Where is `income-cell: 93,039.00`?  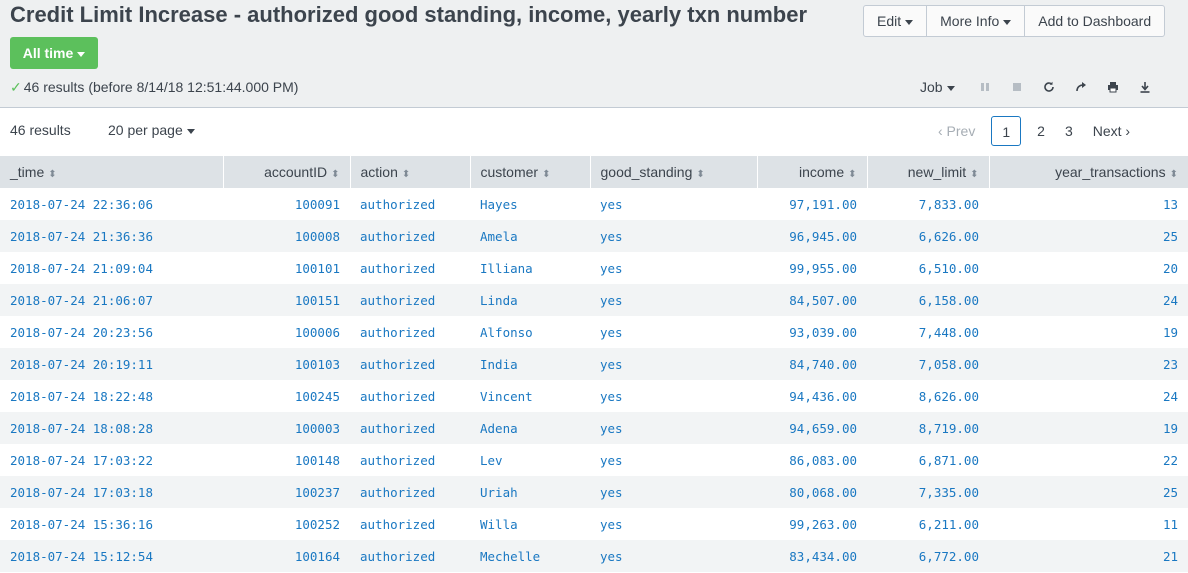 income-cell: 93,039.00 is located at coordinates (812, 332).